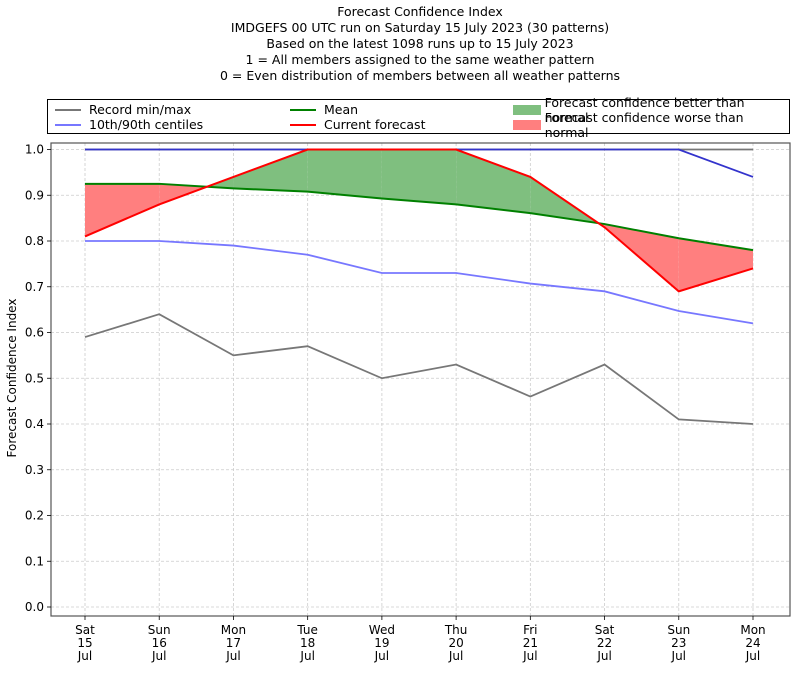 This screenshot has width=800, height=676. Describe the element at coordinates (34, 378) in the screenshot. I see `y-tick-label: 0.5` at that location.